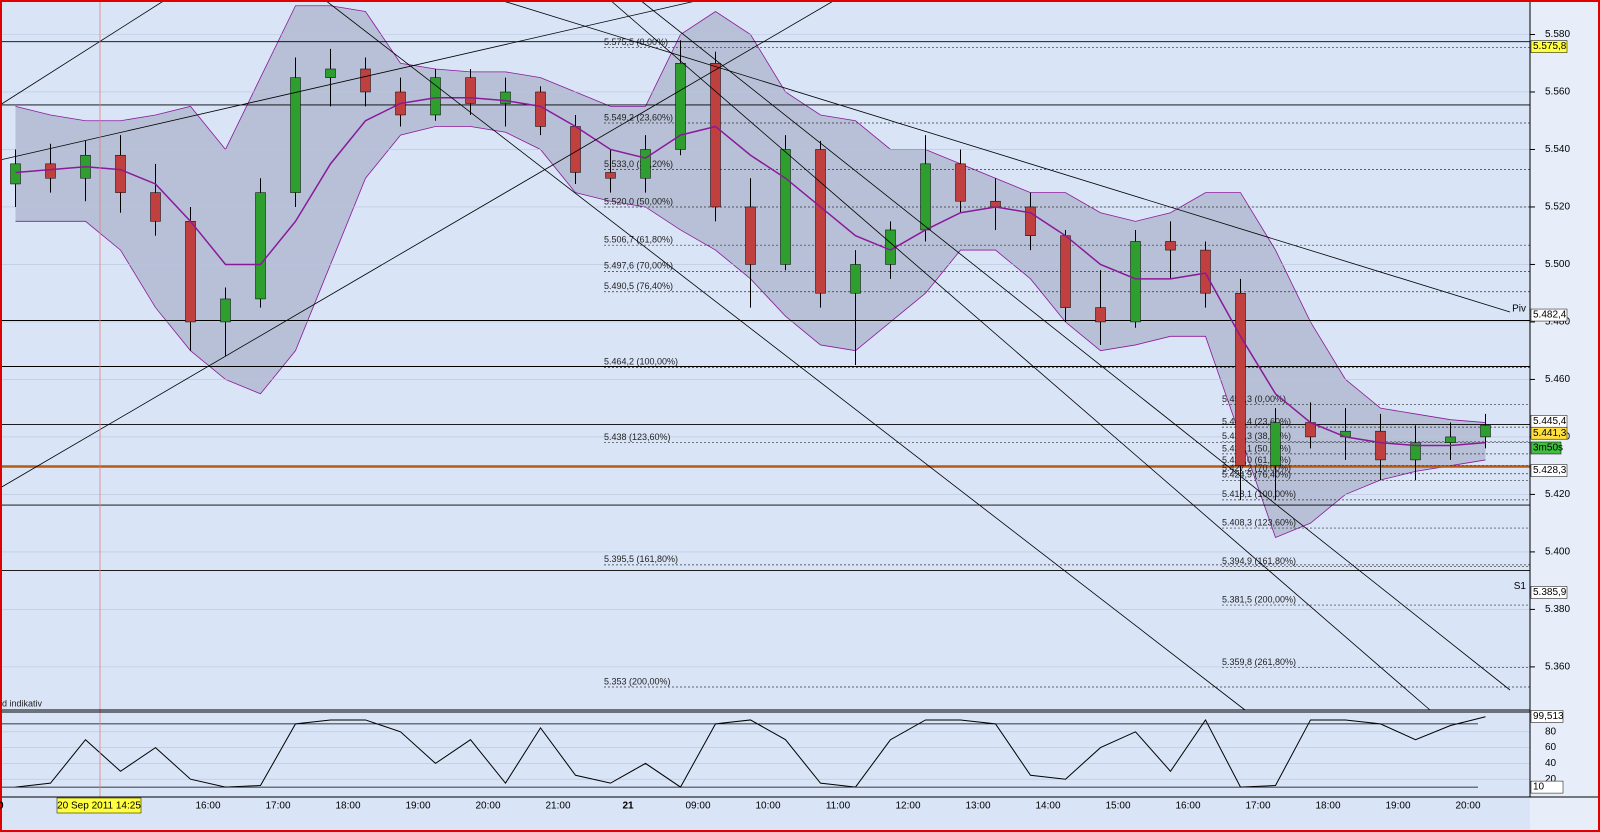 This screenshot has width=1600, height=832. What do you see at coordinates (638, 286) in the screenshot?
I see `fib-label: 5.490,5 (76,40%)` at bounding box center [638, 286].